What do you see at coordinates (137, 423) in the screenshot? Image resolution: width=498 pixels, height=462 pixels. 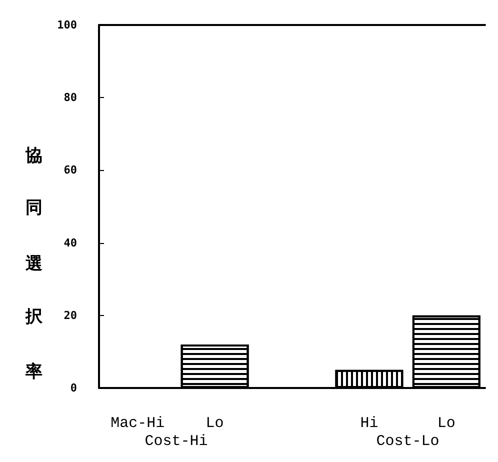 I see `x-tick-label: Mac-Hi` at bounding box center [137, 423].